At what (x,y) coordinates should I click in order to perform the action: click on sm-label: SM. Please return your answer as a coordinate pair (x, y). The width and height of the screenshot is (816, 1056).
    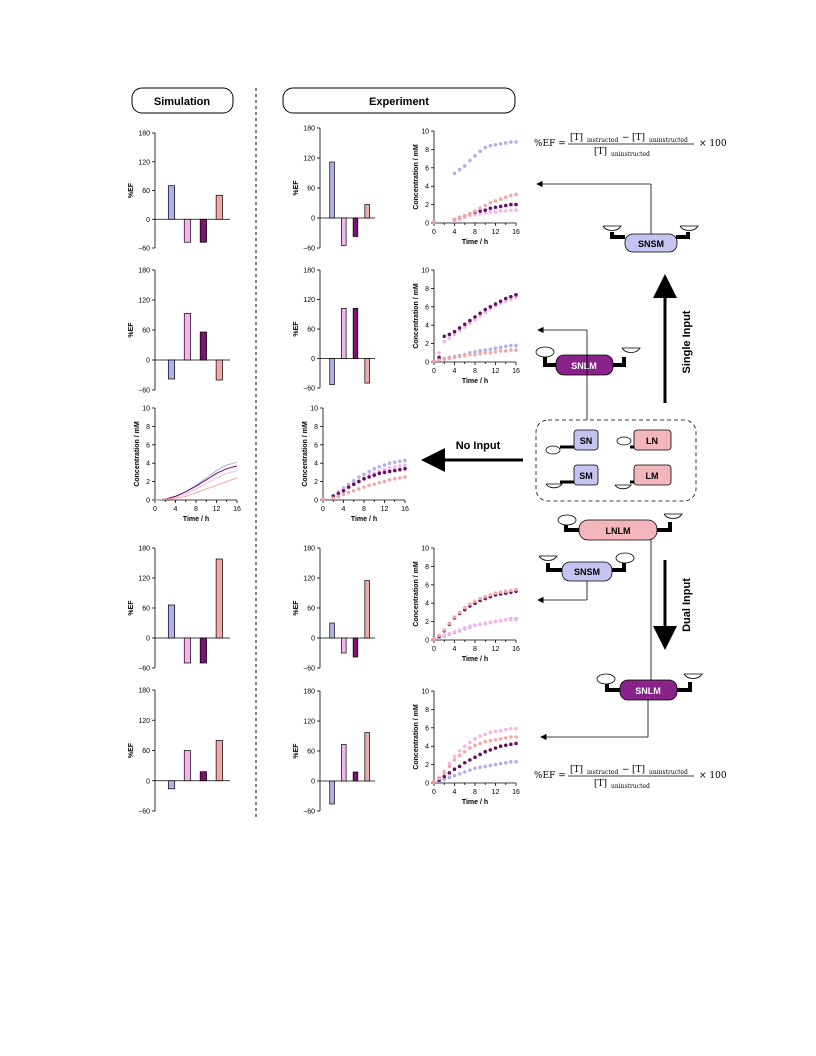
    Looking at the image, I should click on (586, 476).